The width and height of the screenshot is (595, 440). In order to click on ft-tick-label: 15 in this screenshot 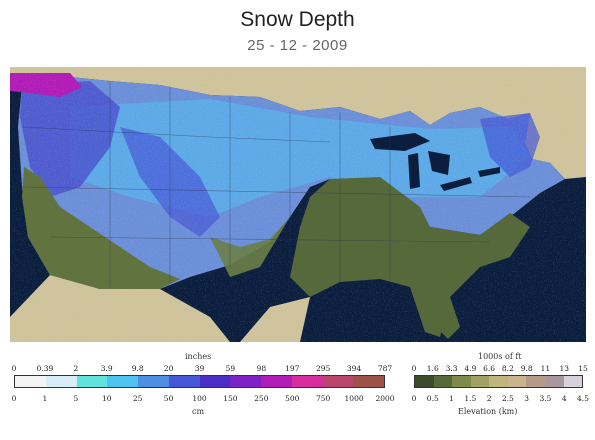, I will do `click(583, 368)`.